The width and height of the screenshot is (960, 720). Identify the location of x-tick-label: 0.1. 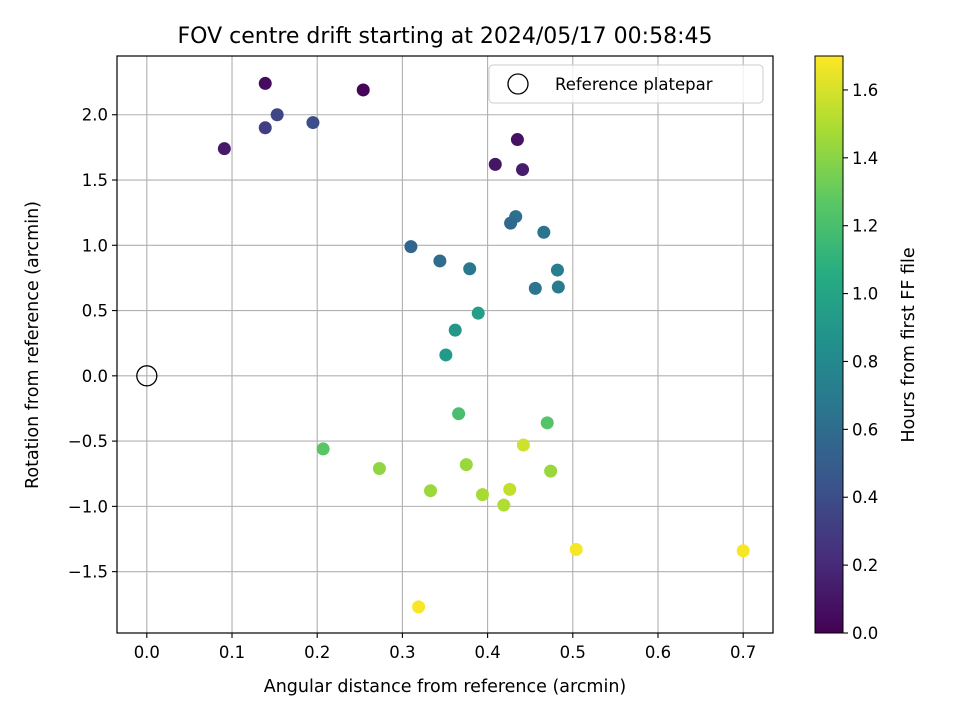
(232, 652).